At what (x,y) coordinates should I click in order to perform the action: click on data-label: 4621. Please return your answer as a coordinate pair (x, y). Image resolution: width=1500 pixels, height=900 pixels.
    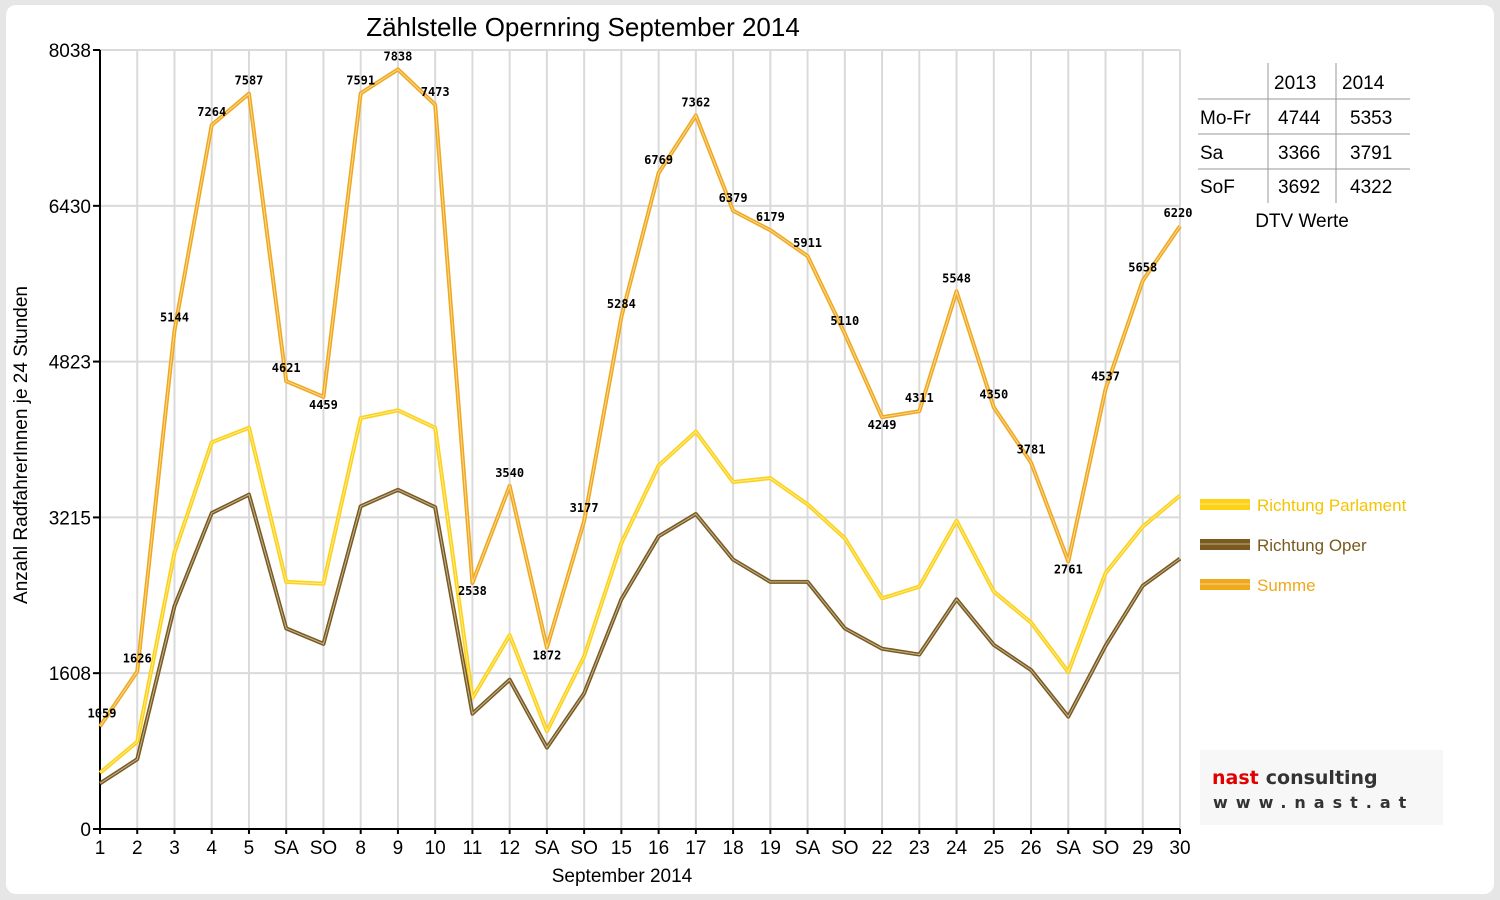
    Looking at the image, I should click on (286, 368).